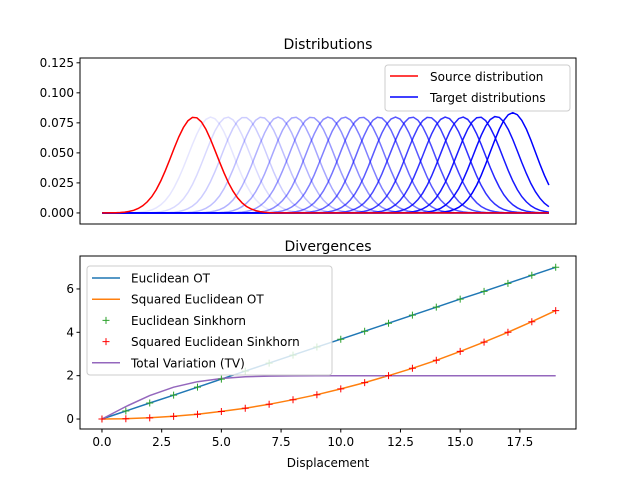  What do you see at coordinates (486, 77) in the screenshot?
I see `legend-source-label: Source distribution` at bounding box center [486, 77].